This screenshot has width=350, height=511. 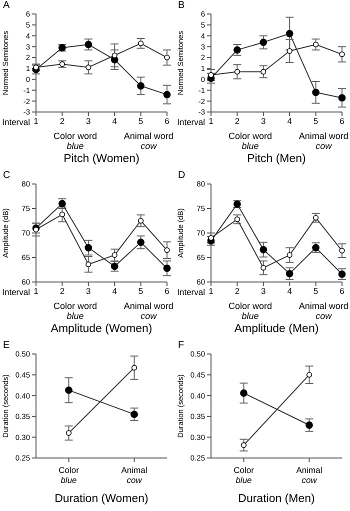 What do you see at coordinates (102, 499) in the screenshot?
I see `text: Duration (Women)` at bounding box center [102, 499].